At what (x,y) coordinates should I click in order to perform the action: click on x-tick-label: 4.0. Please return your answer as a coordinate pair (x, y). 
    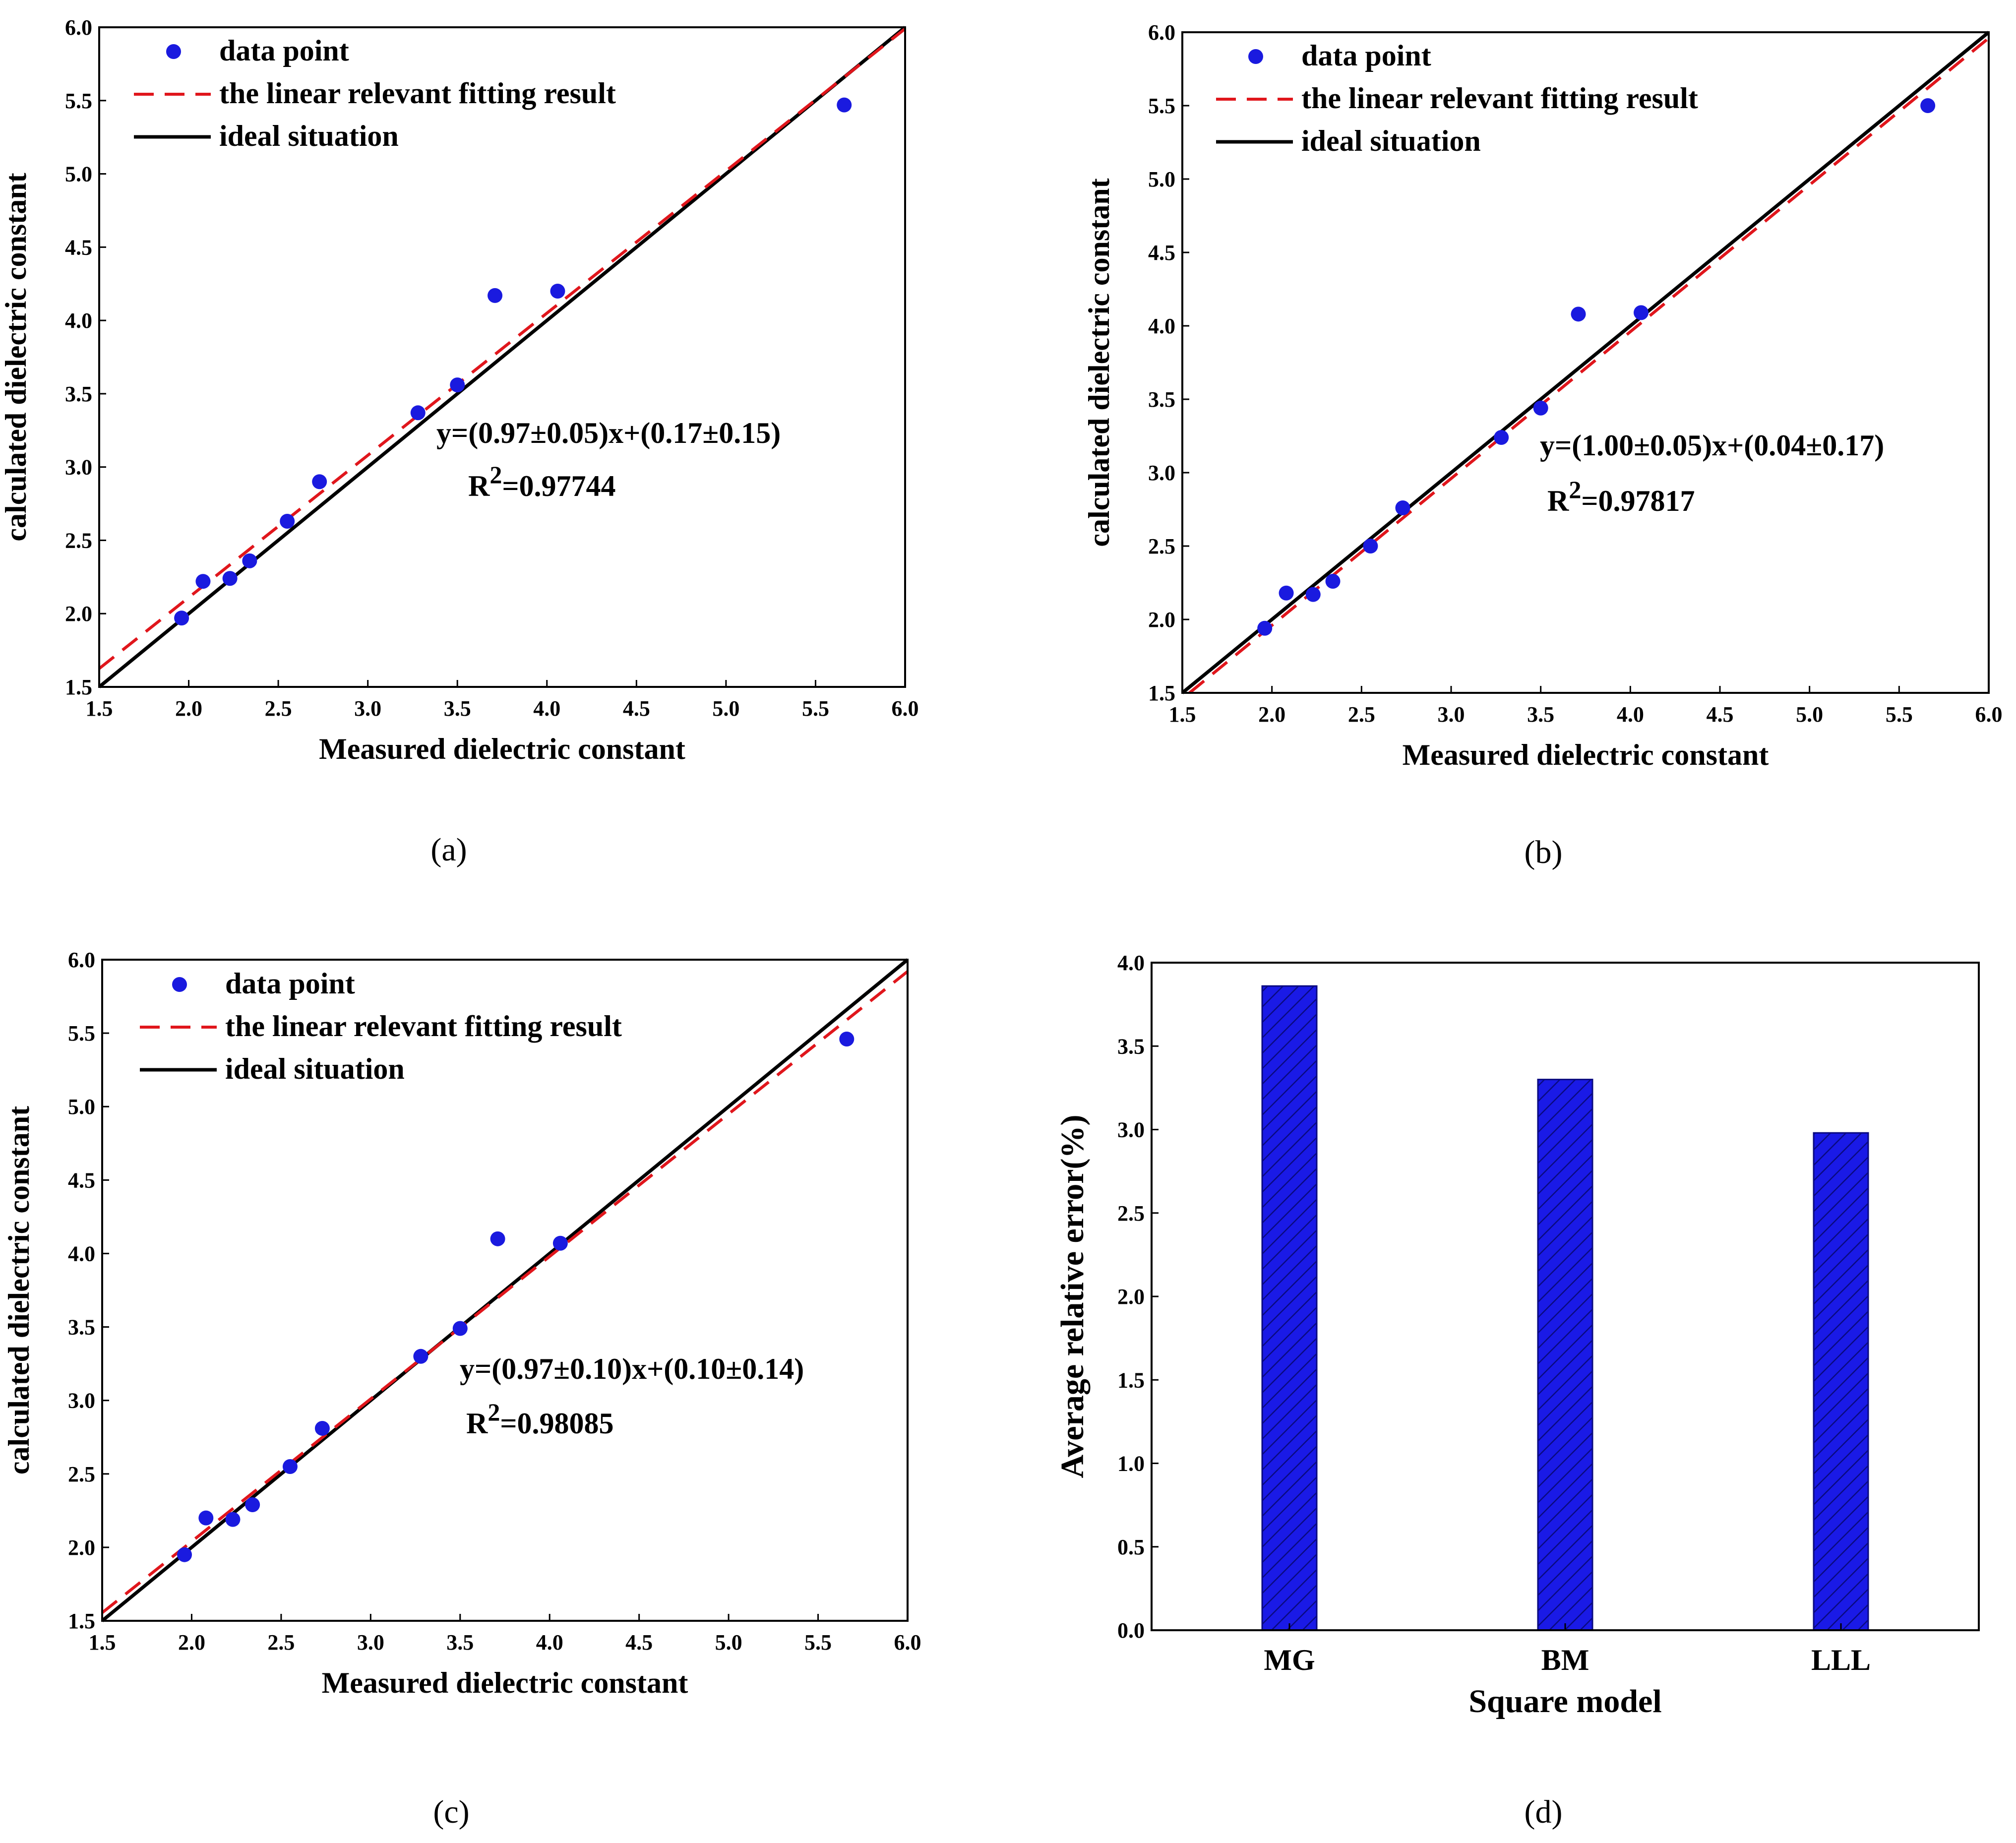
    Looking at the image, I should click on (1630, 714).